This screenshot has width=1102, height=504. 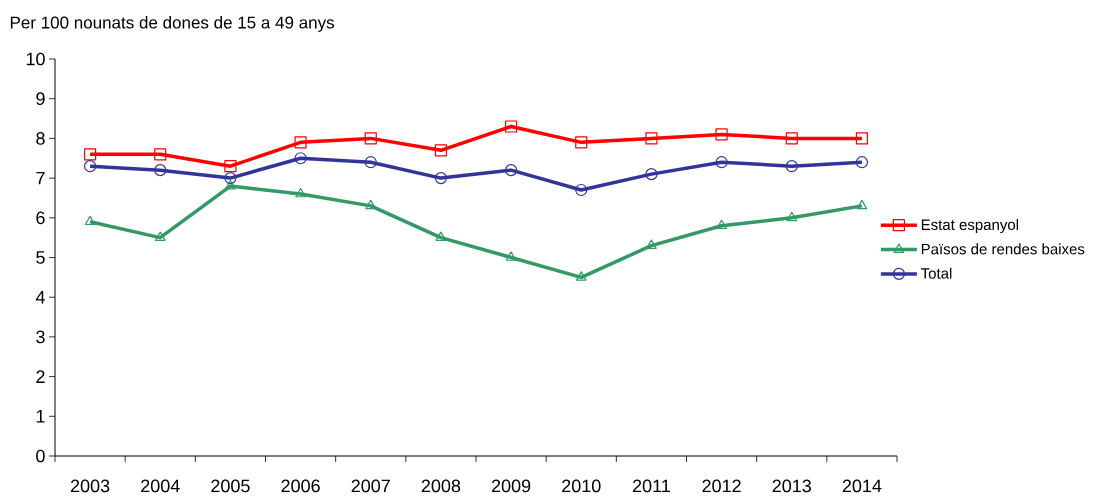 What do you see at coordinates (35, 59) in the screenshot?
I see `y-tick-label: 10` at bounding box center [35, 59].